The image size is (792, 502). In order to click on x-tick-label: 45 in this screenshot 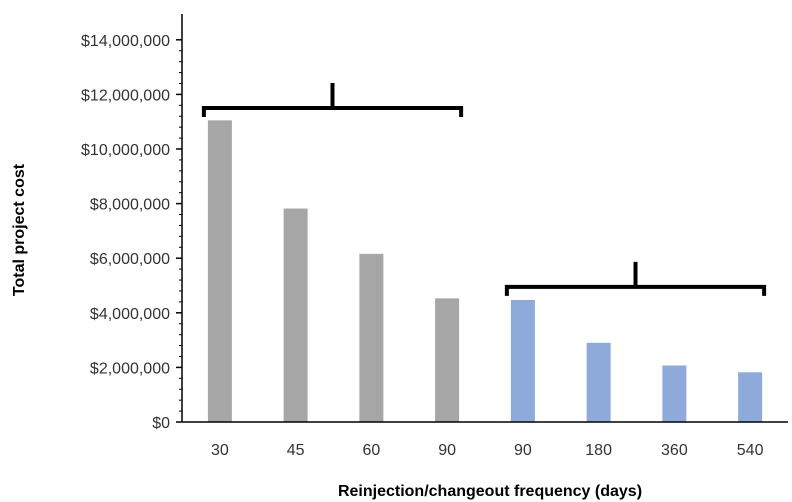, I will do `click(296, 450)`.